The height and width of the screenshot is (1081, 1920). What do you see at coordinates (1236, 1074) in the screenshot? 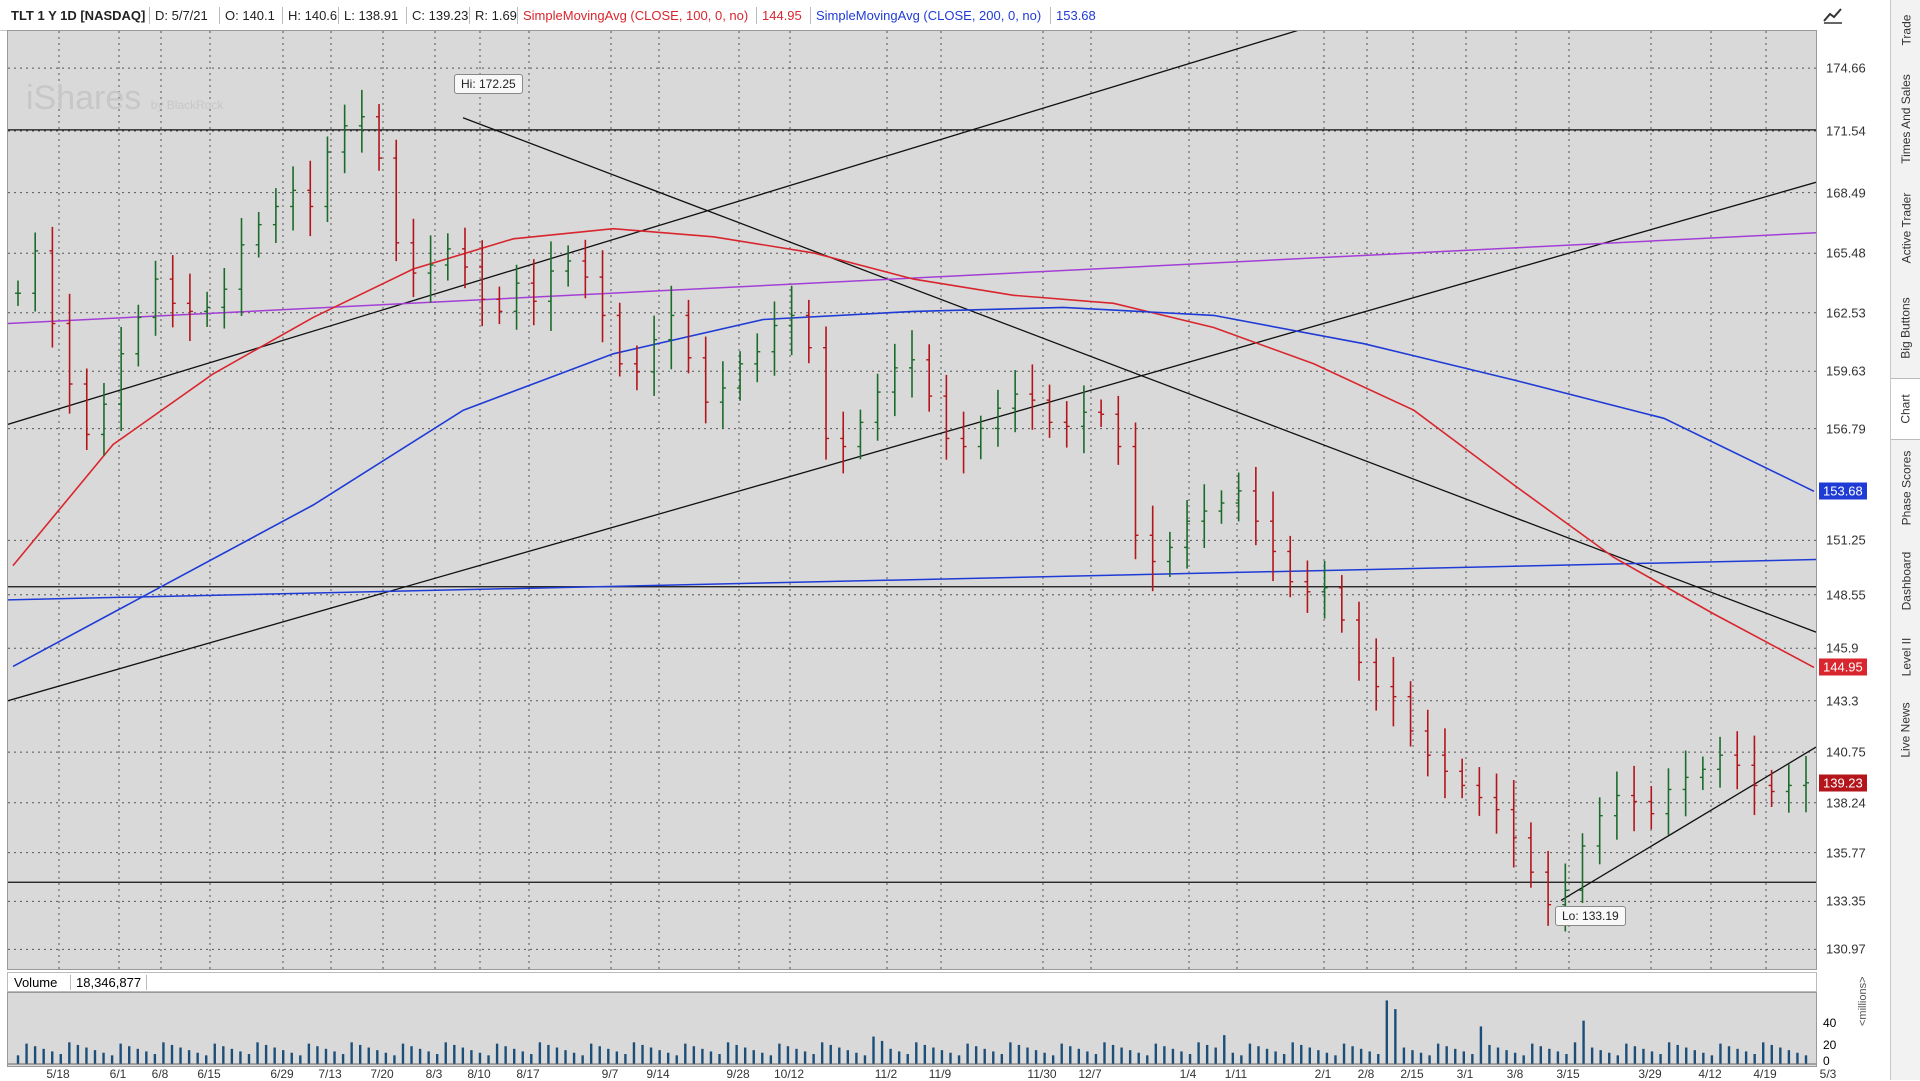
I see `date-tick-label: 1/11` at bounding box center [1236, 1074].